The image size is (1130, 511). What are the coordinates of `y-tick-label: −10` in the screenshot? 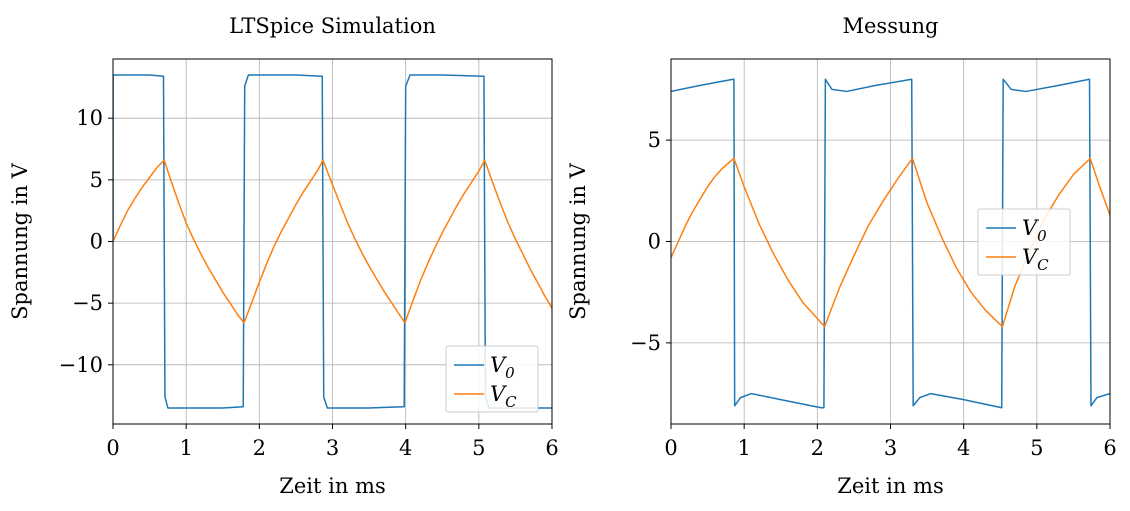 It's located at (81, 365).